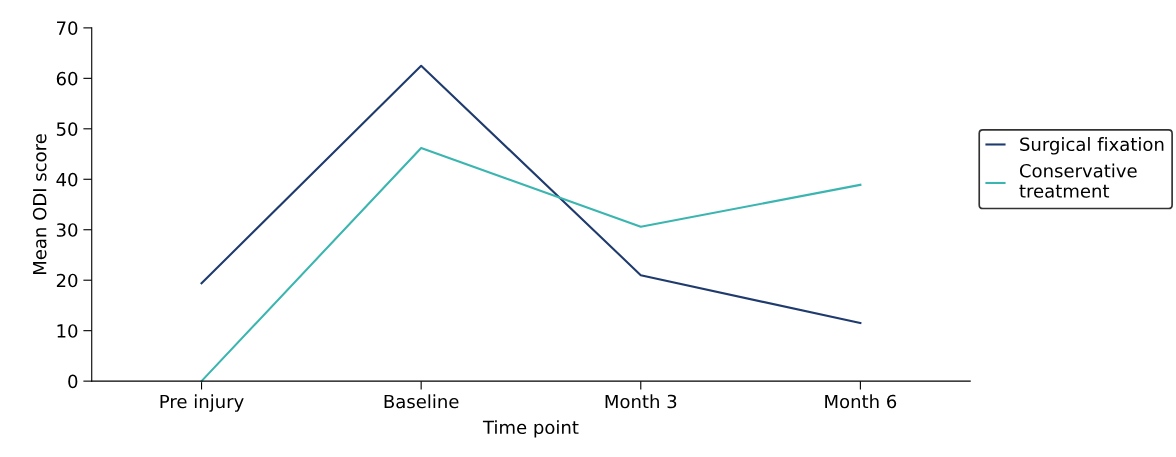 This screenshot has width=1176, height=457. Describe the element at coordinates (73, 381) in the screenshot. I see `y-tick-label: 0` at that location.